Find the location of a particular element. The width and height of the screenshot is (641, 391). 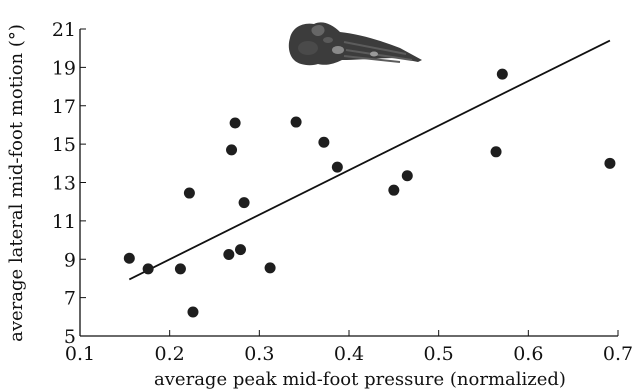

y-tick-label: 15 is located at coordinates (64, 145).